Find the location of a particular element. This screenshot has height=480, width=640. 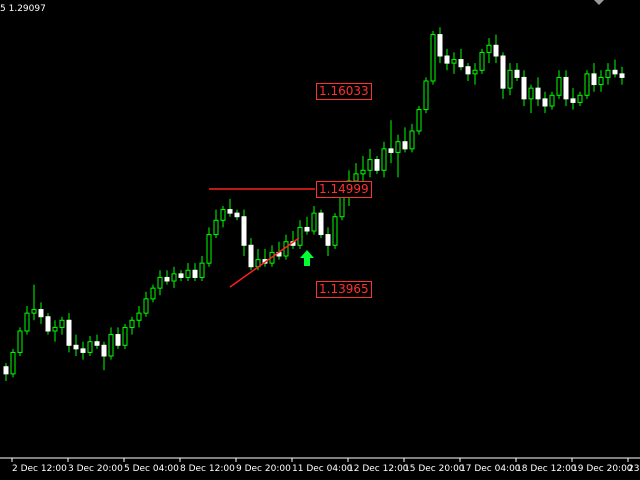

time-tick-label: 18 Dec 12:00 is located at coordinates (546, 469).